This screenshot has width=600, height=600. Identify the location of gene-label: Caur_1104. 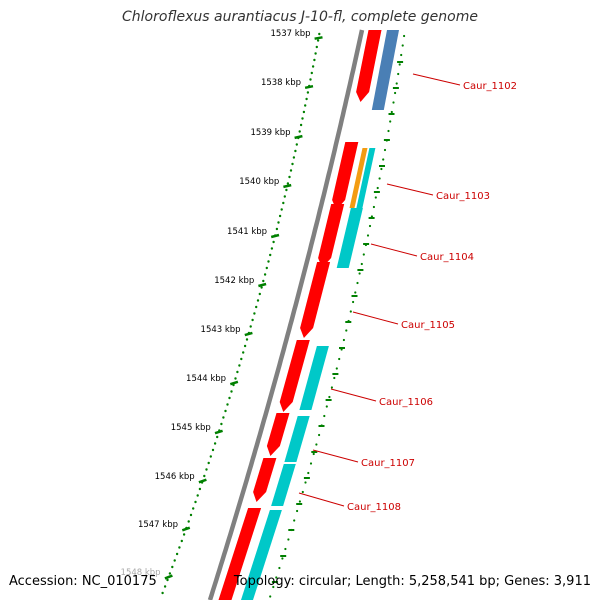
(447, 257).